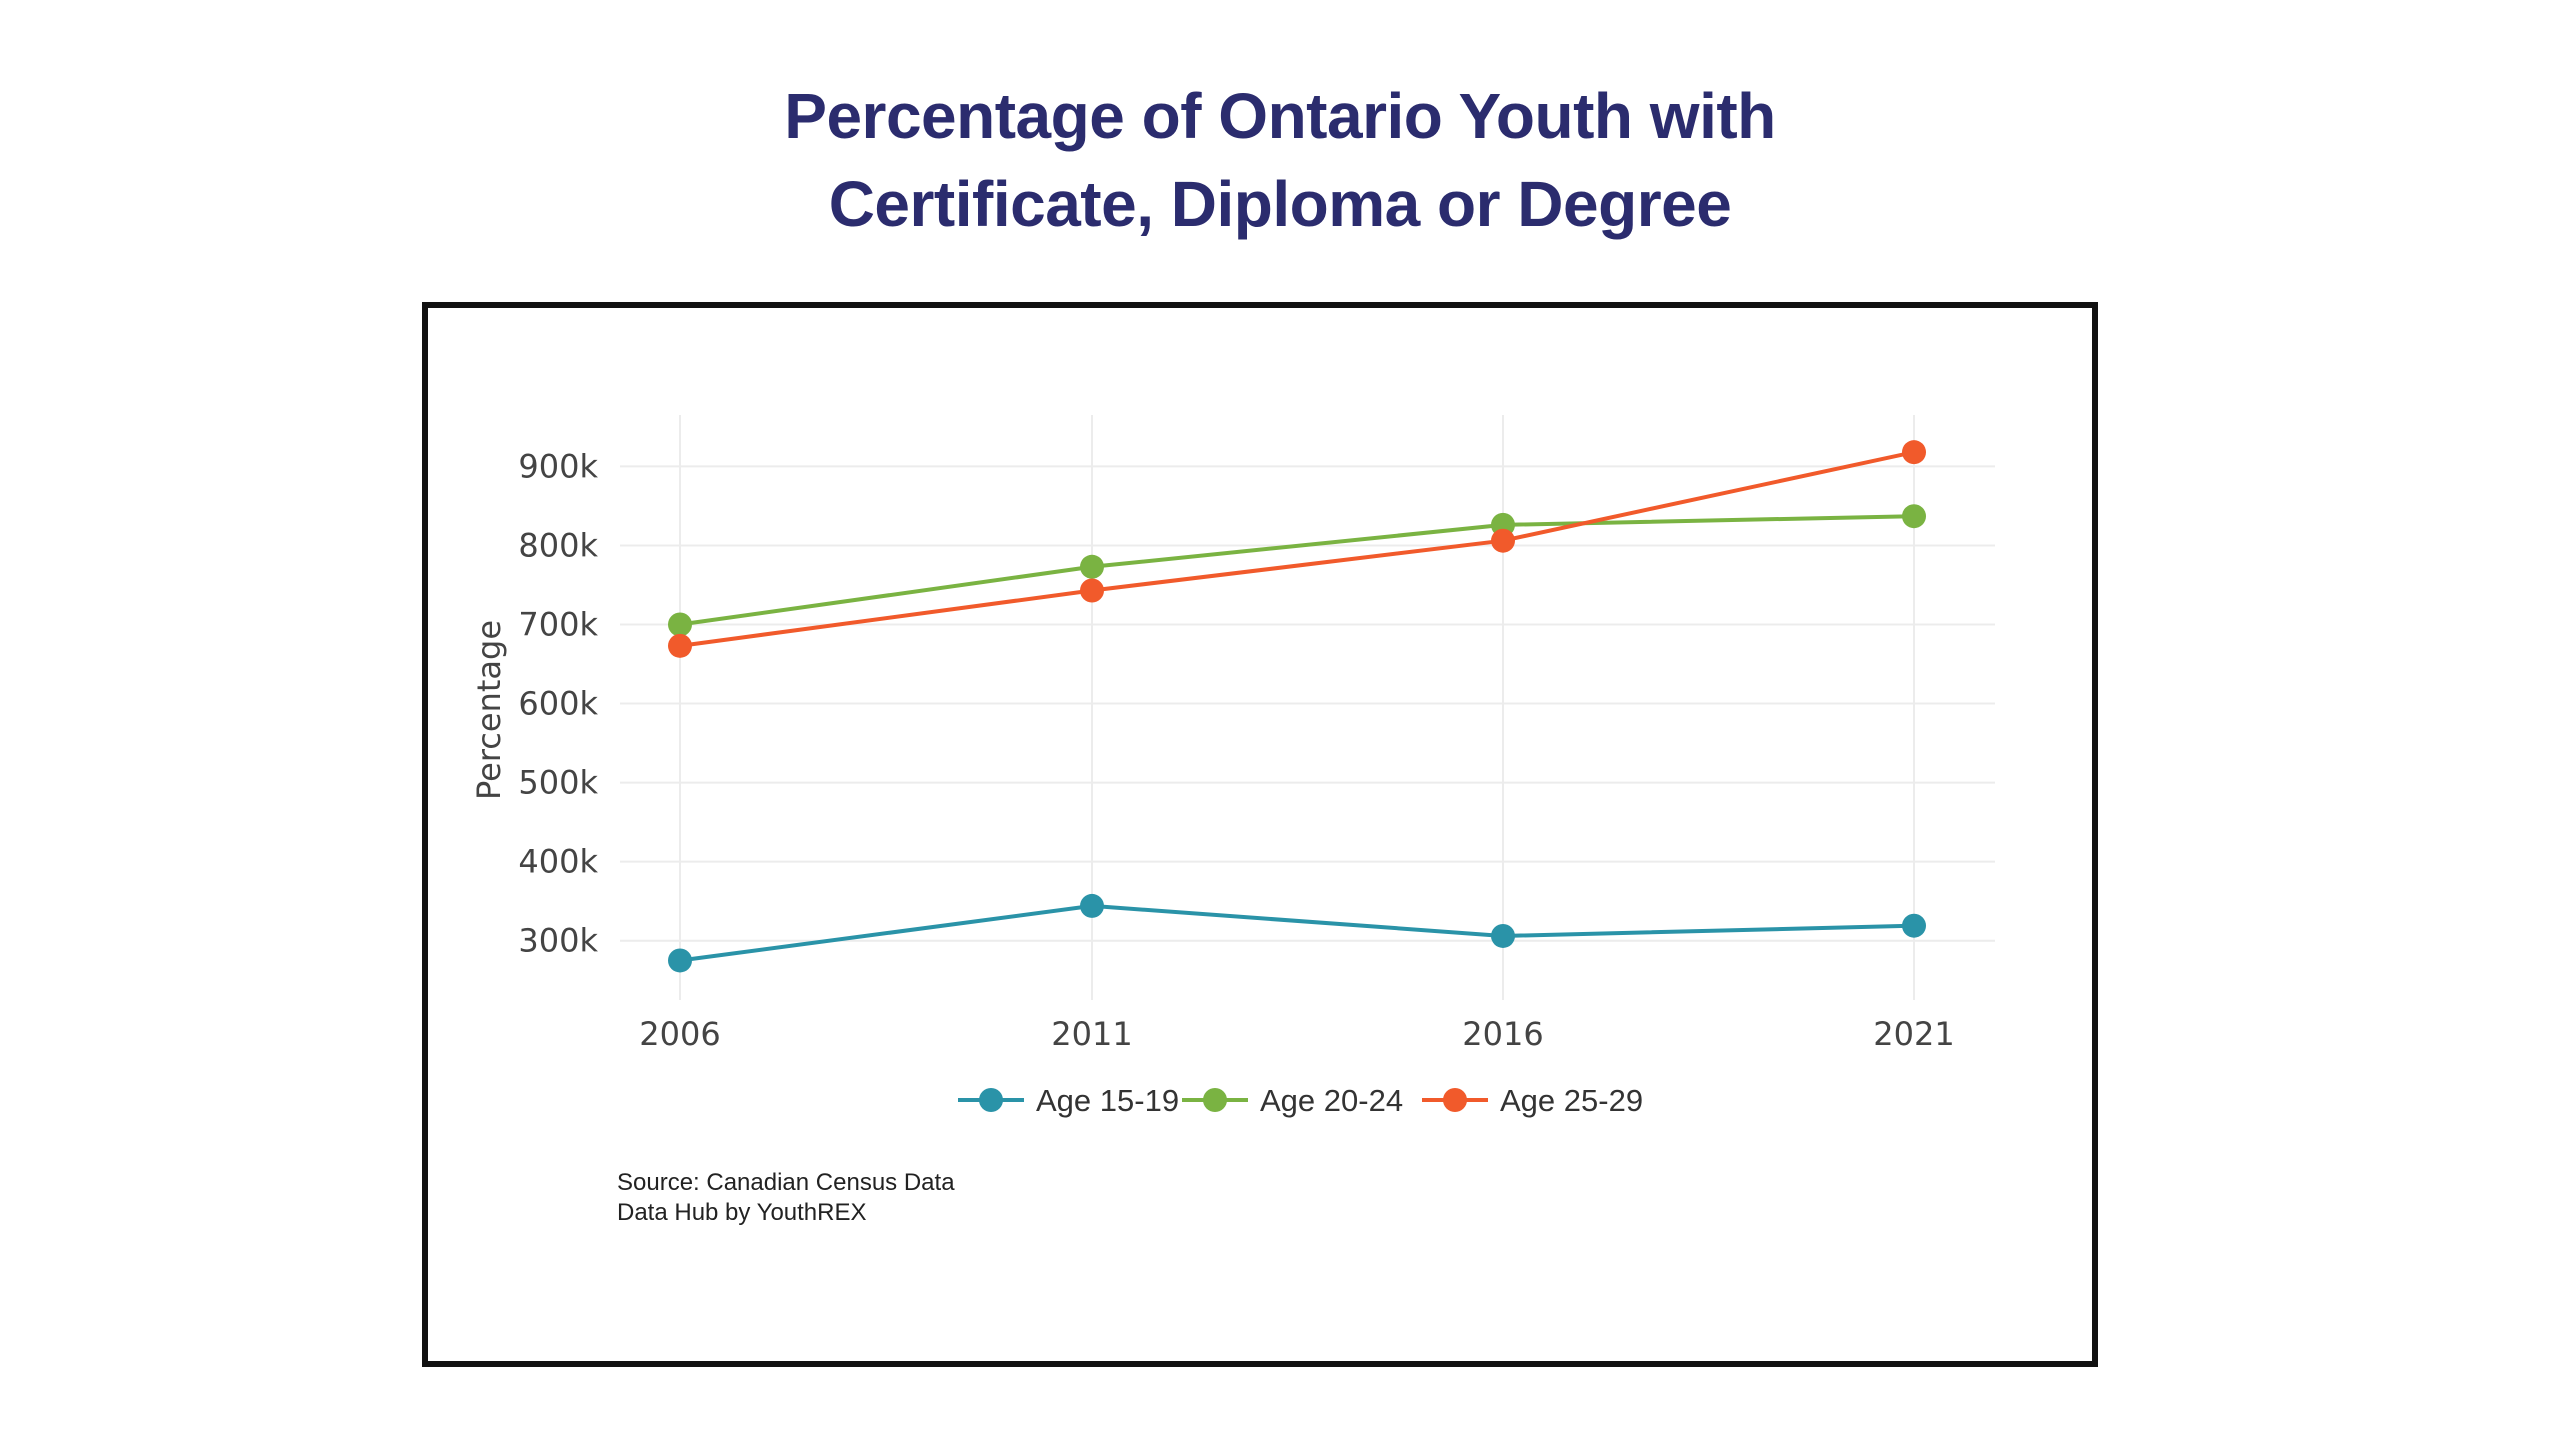  What do you see at coordinates (558, 624) in the screenshot?
I see `y-tick-label: 700k` at bounding box center [558, 624].